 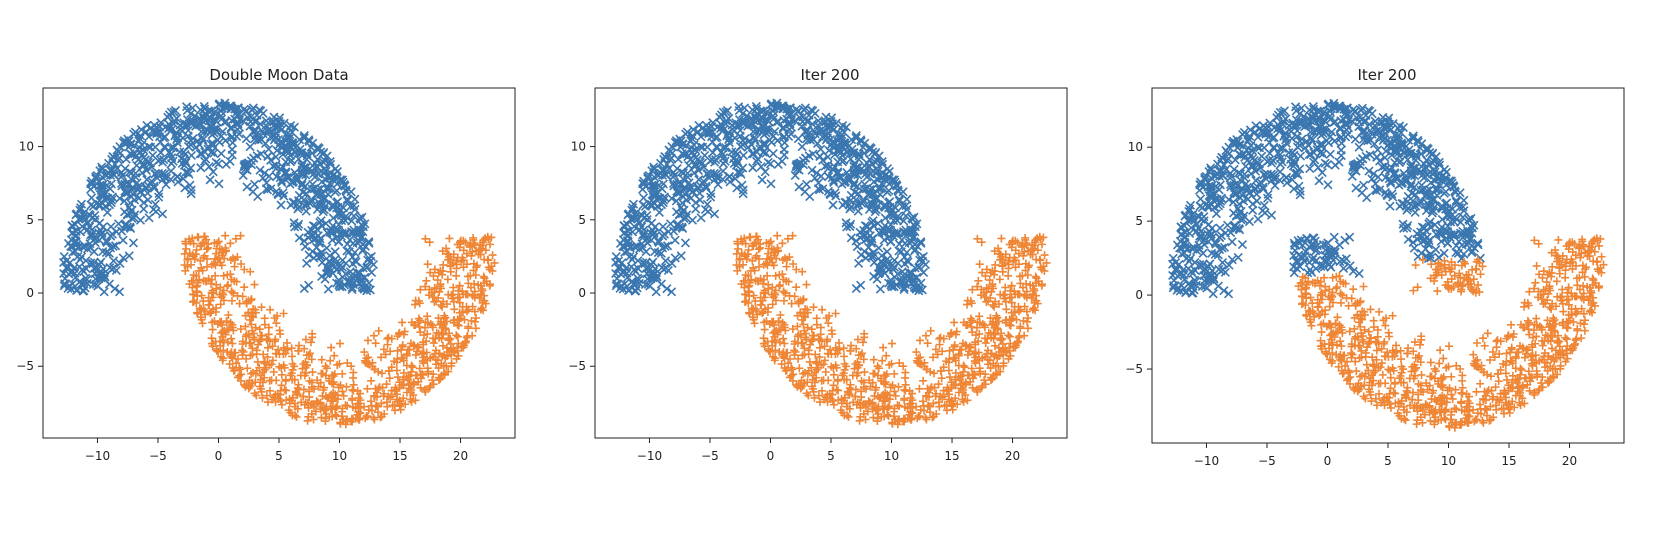 What do you see at coordinates (829, 75) in the screenshot?
I see `iter-200-middle-title: Iter 200` at bounding box center [829, 75].